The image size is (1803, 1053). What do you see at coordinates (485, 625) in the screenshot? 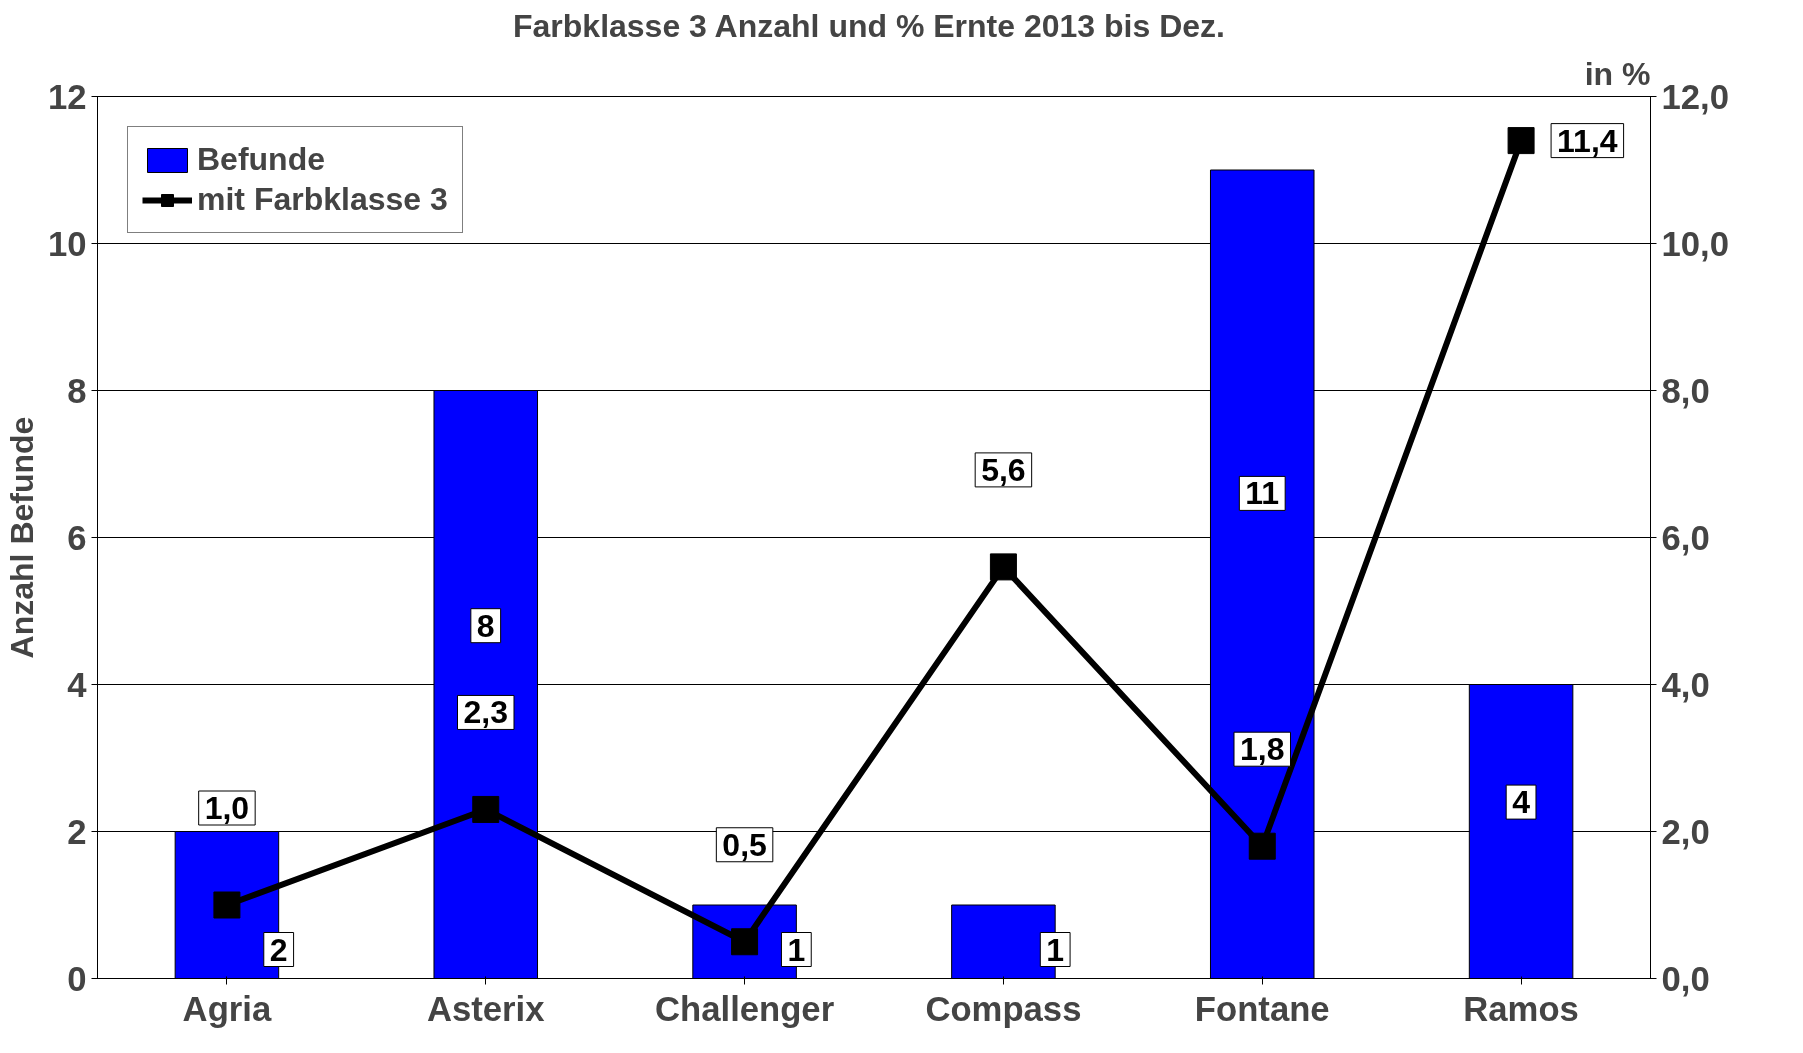
I see `data-label: 8` at bounding box center [485, 625].